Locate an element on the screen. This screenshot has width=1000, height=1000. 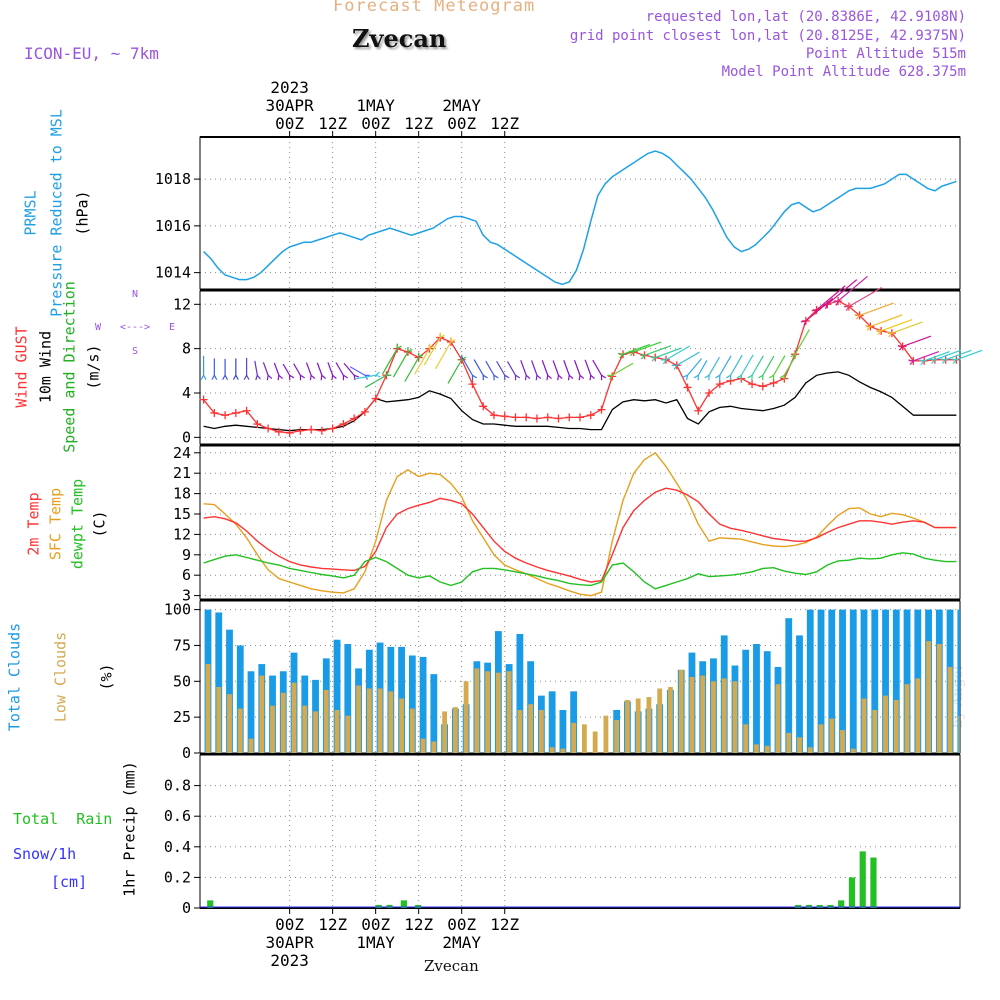
wind-ytick-label: 12 is located at coordinates (182, 304).